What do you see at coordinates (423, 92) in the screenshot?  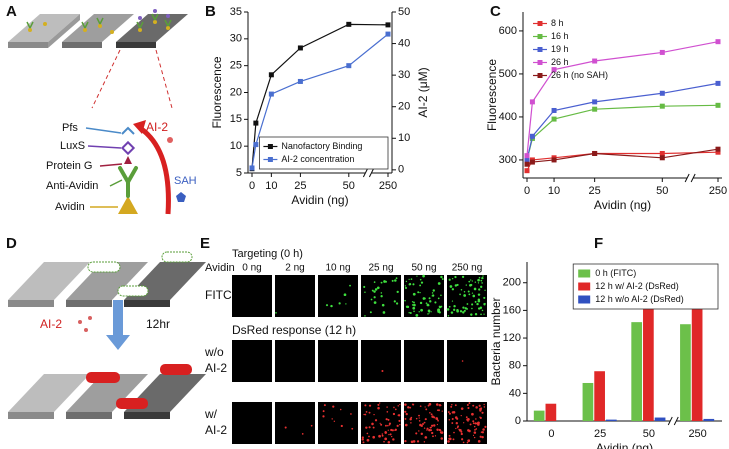 I see `y2-axis-label: AI-2 (μM)` at bounding box center [423, 92].